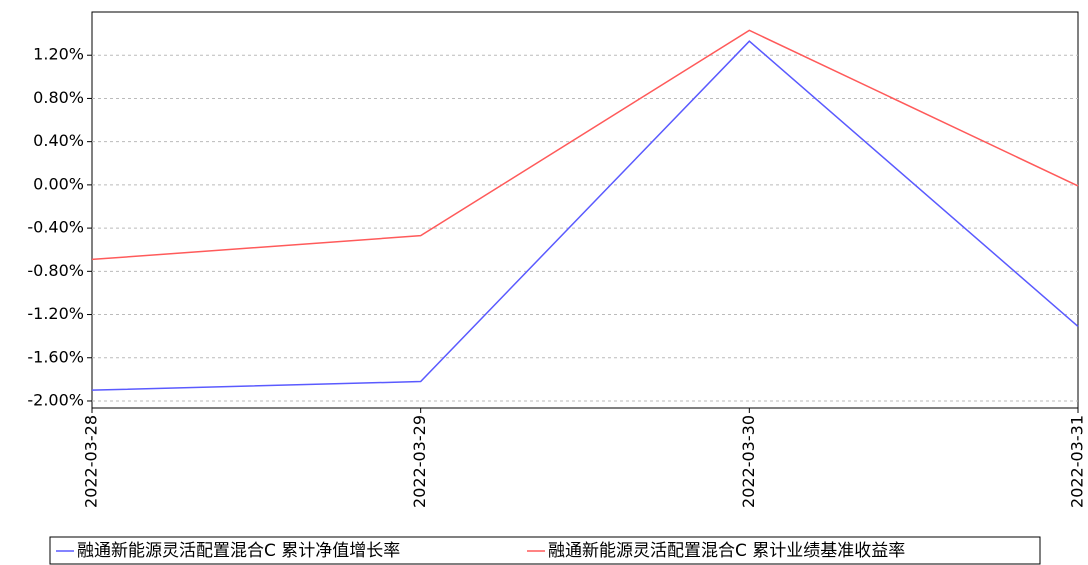  I want to click on y-tick-label: -1.20%, so click(55, 313).